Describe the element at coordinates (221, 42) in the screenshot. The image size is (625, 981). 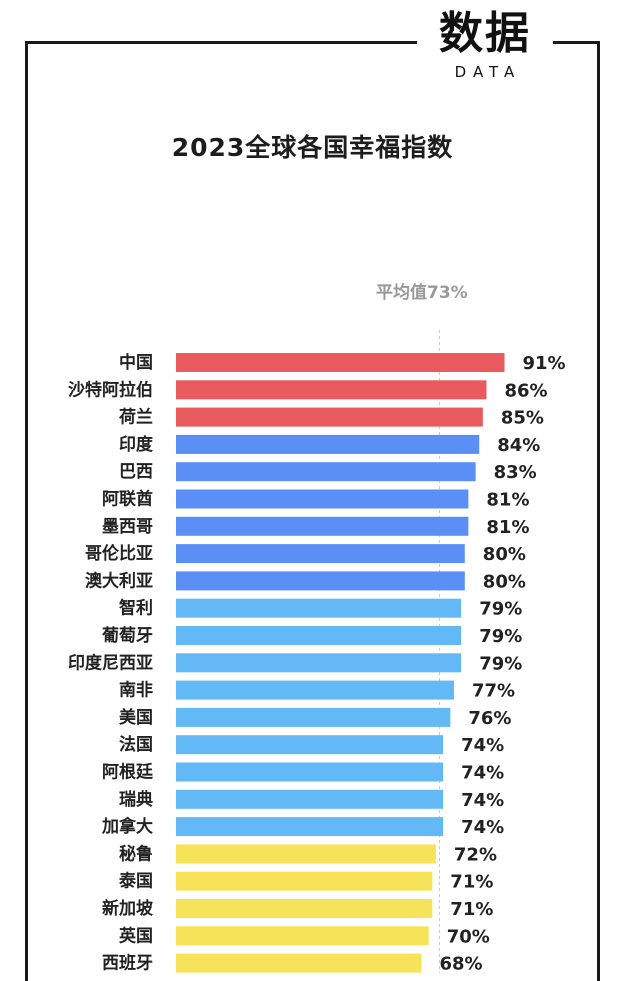
I see `frame-top-left` at that location.